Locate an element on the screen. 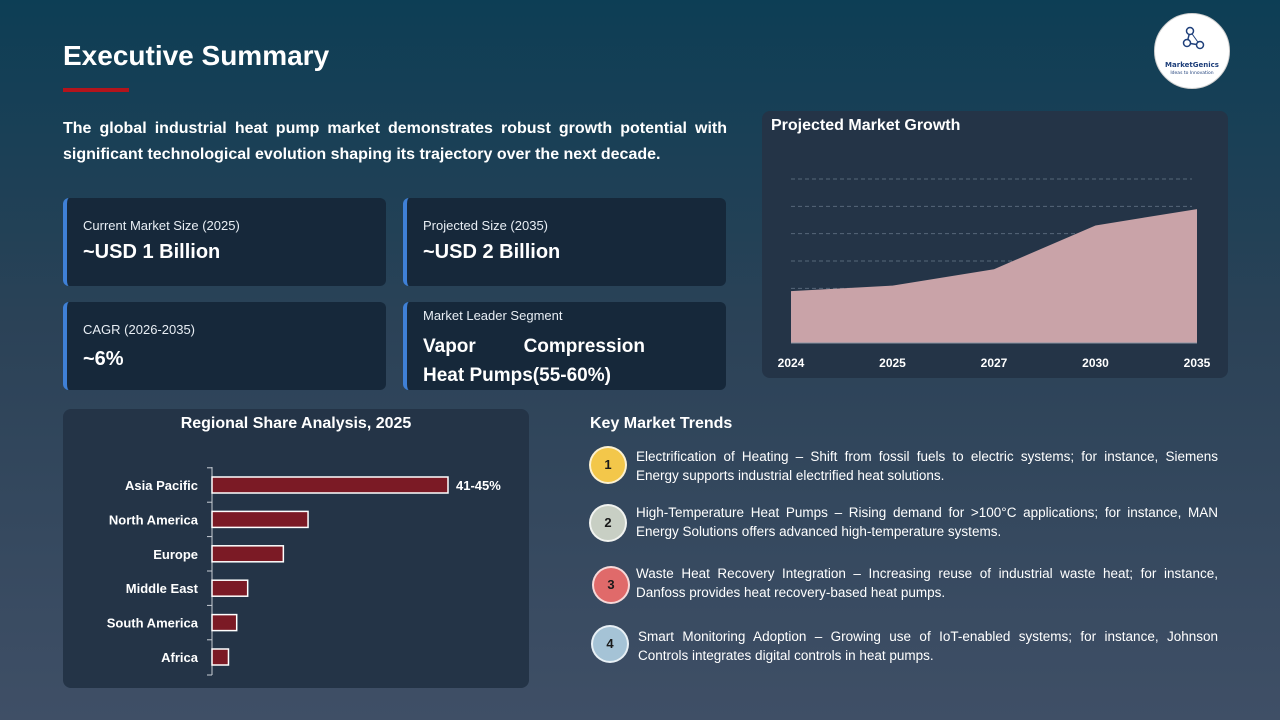 The height and width of the screenshot is (720, 1280). metric-value: ~6% is located at coordinates (103, 359).